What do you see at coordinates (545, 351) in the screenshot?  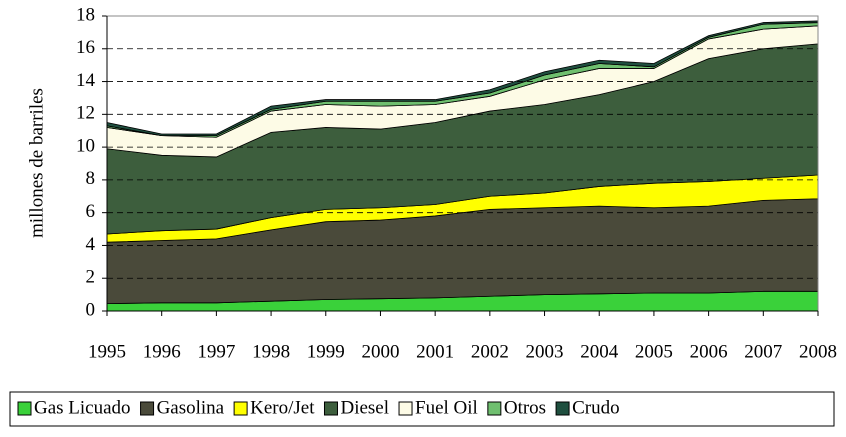 I see `x-tick-label: 2003` at bounding box center [545, 351].